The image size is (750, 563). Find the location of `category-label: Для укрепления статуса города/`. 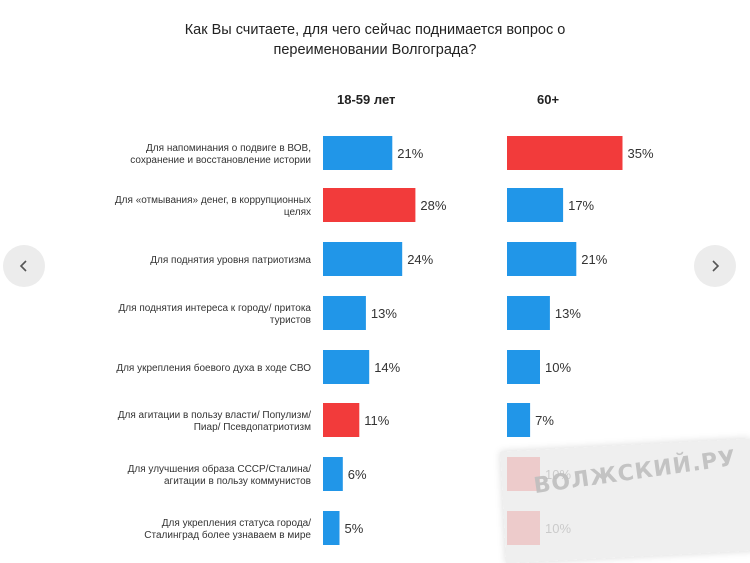

category-label: Для укрепления статуса города/ is located at coordinates (236, 523).